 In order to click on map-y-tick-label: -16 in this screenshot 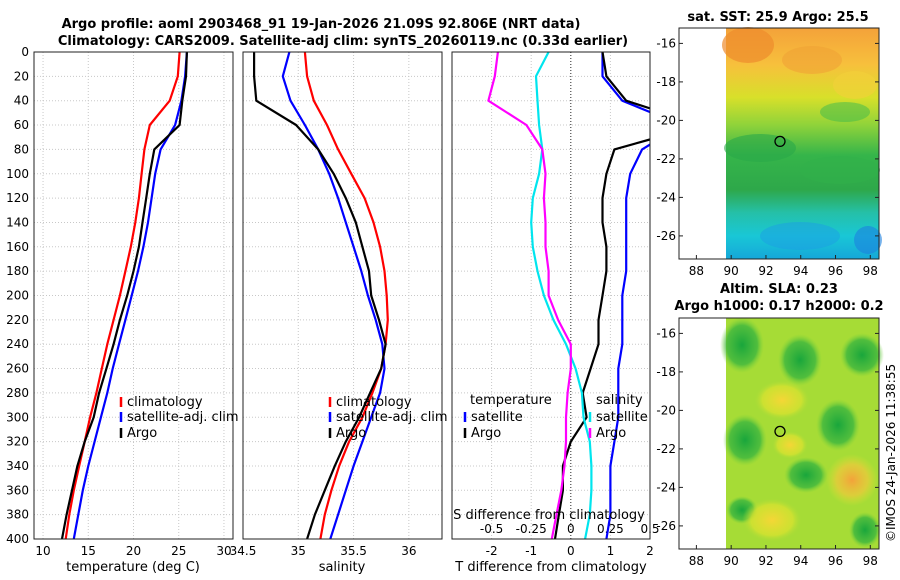, I will do `click(666, 333)`.